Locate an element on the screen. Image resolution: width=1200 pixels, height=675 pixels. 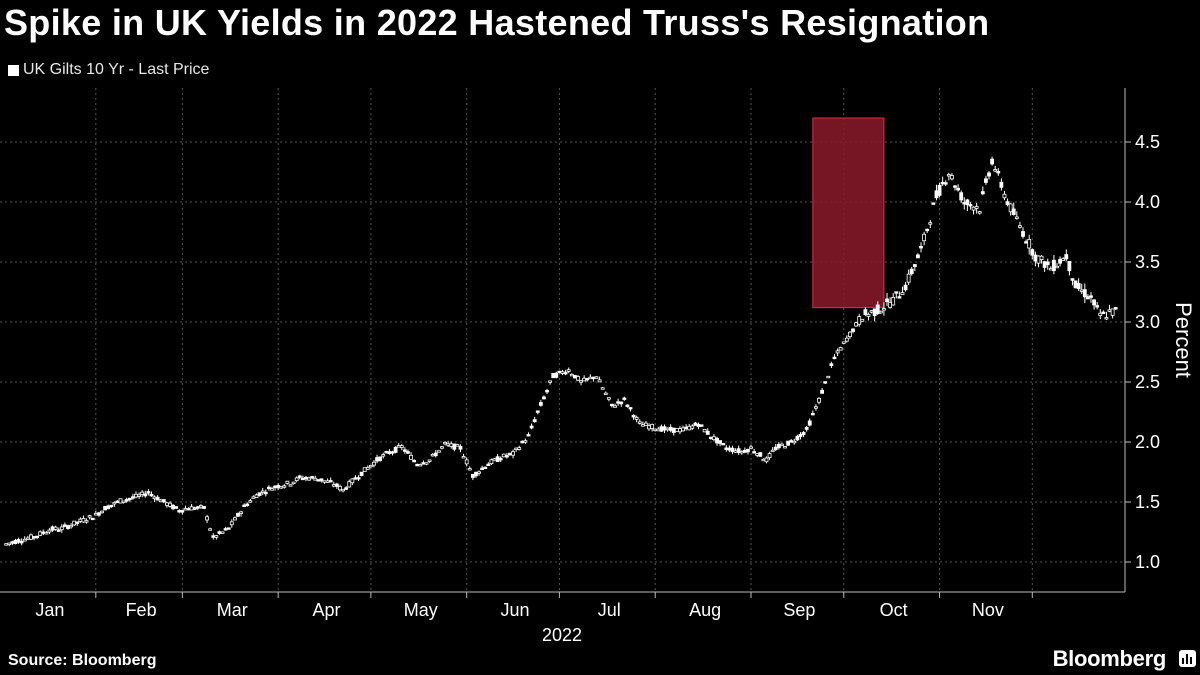
x-tick-label: Nov is located at coordinates (988, 610).